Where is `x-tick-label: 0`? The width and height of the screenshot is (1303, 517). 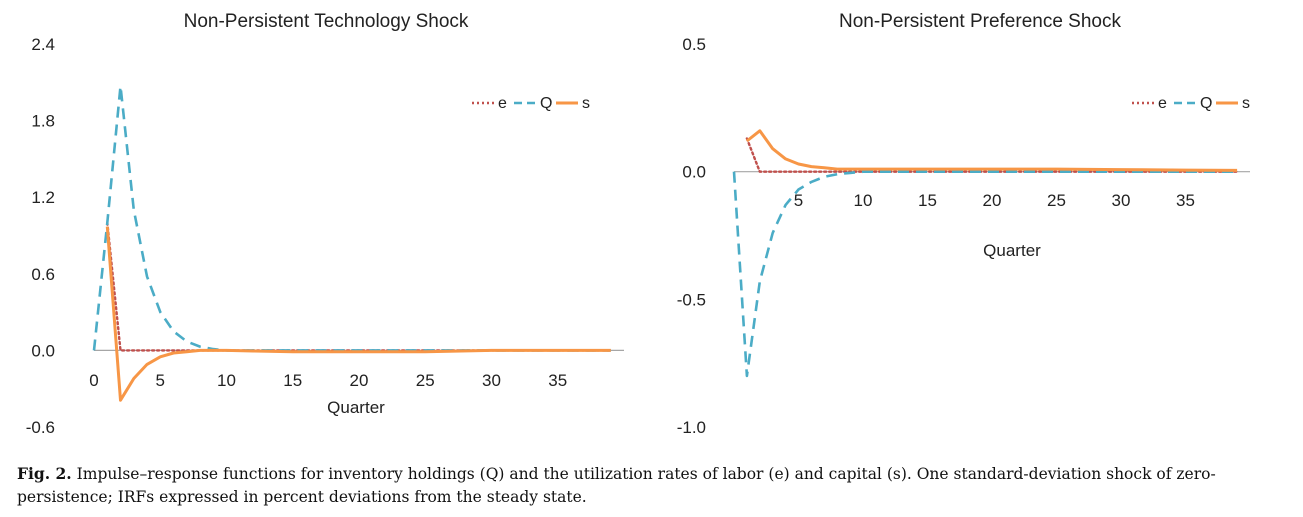
x-tick-label: 0 is located at coordinates (93, 380).